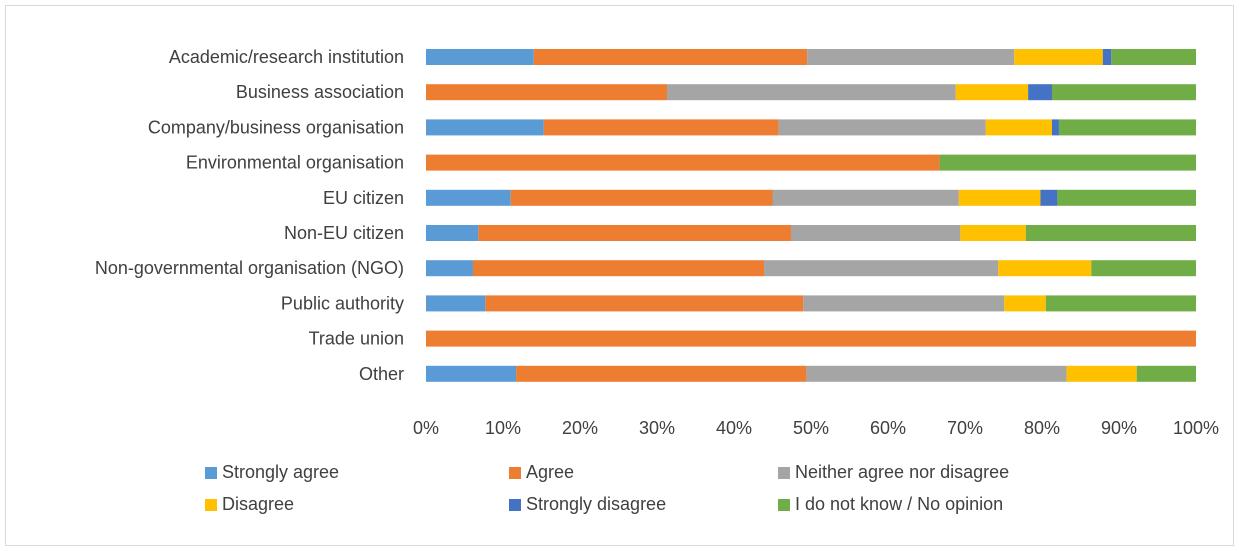 This screenshot has width=1239, height=551. What do you see at coordinates (363, 198) in the screenshot?
I see `category-label-eu-citizen: EU citizen` at bounding box center [363, 198].